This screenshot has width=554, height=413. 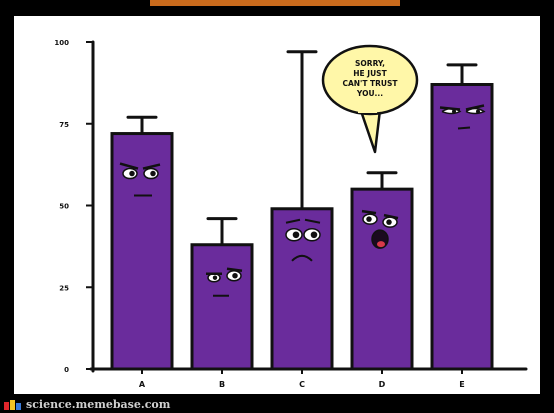 I want to click on bar-a, so click(x=142, y=251).